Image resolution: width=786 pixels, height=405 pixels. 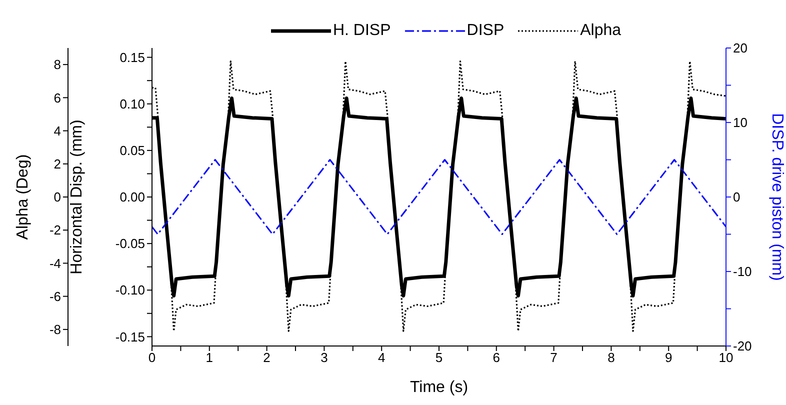 I want to click on x-tick-label: 2, so click(x=266, y=358).